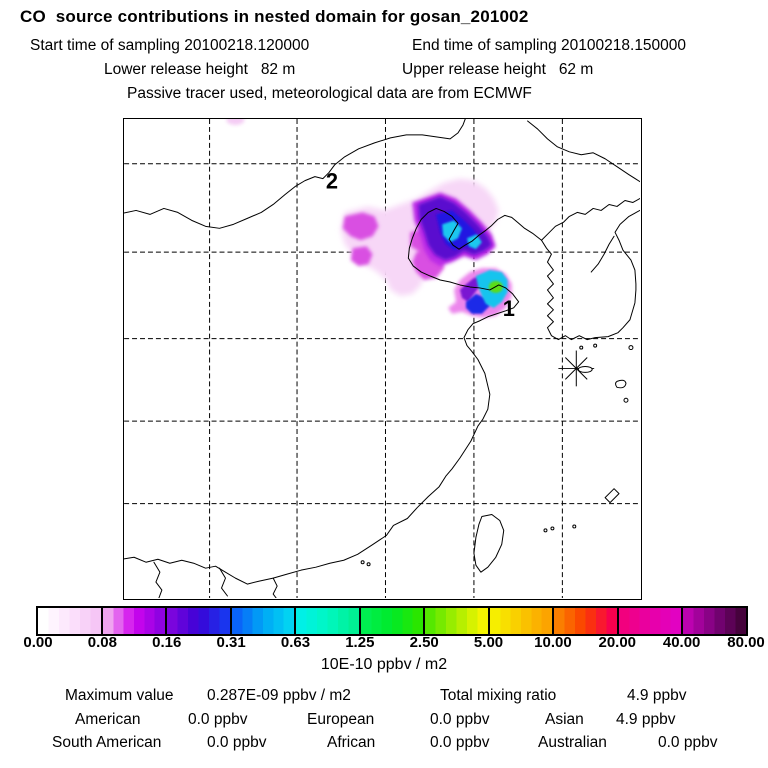 This screenshot has height=768, width=768. I want to click on colorbar-tick-label: 5.00, so click(488, 642).